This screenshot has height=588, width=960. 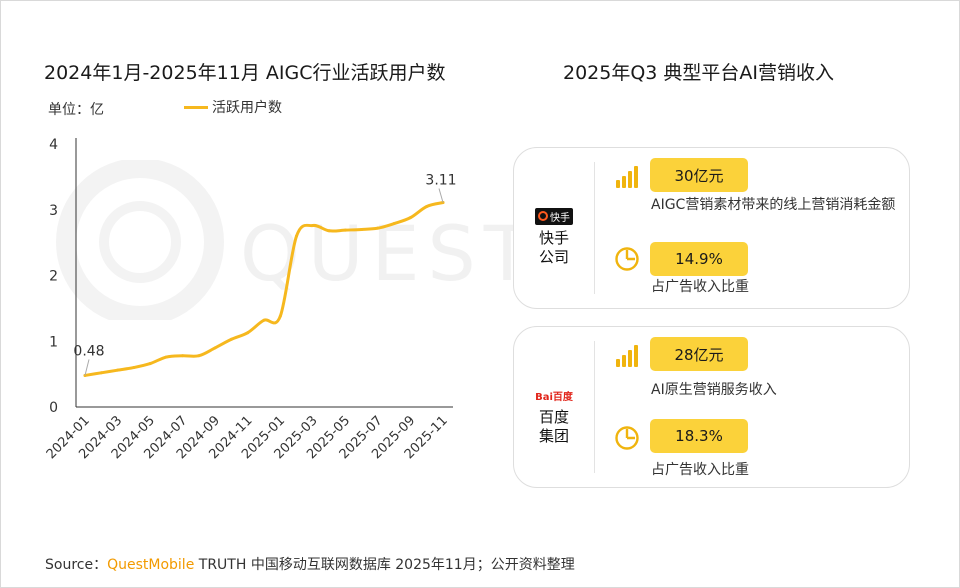 I want to click on metric-value-pill: 28亿元, so click(x=699, y=354).